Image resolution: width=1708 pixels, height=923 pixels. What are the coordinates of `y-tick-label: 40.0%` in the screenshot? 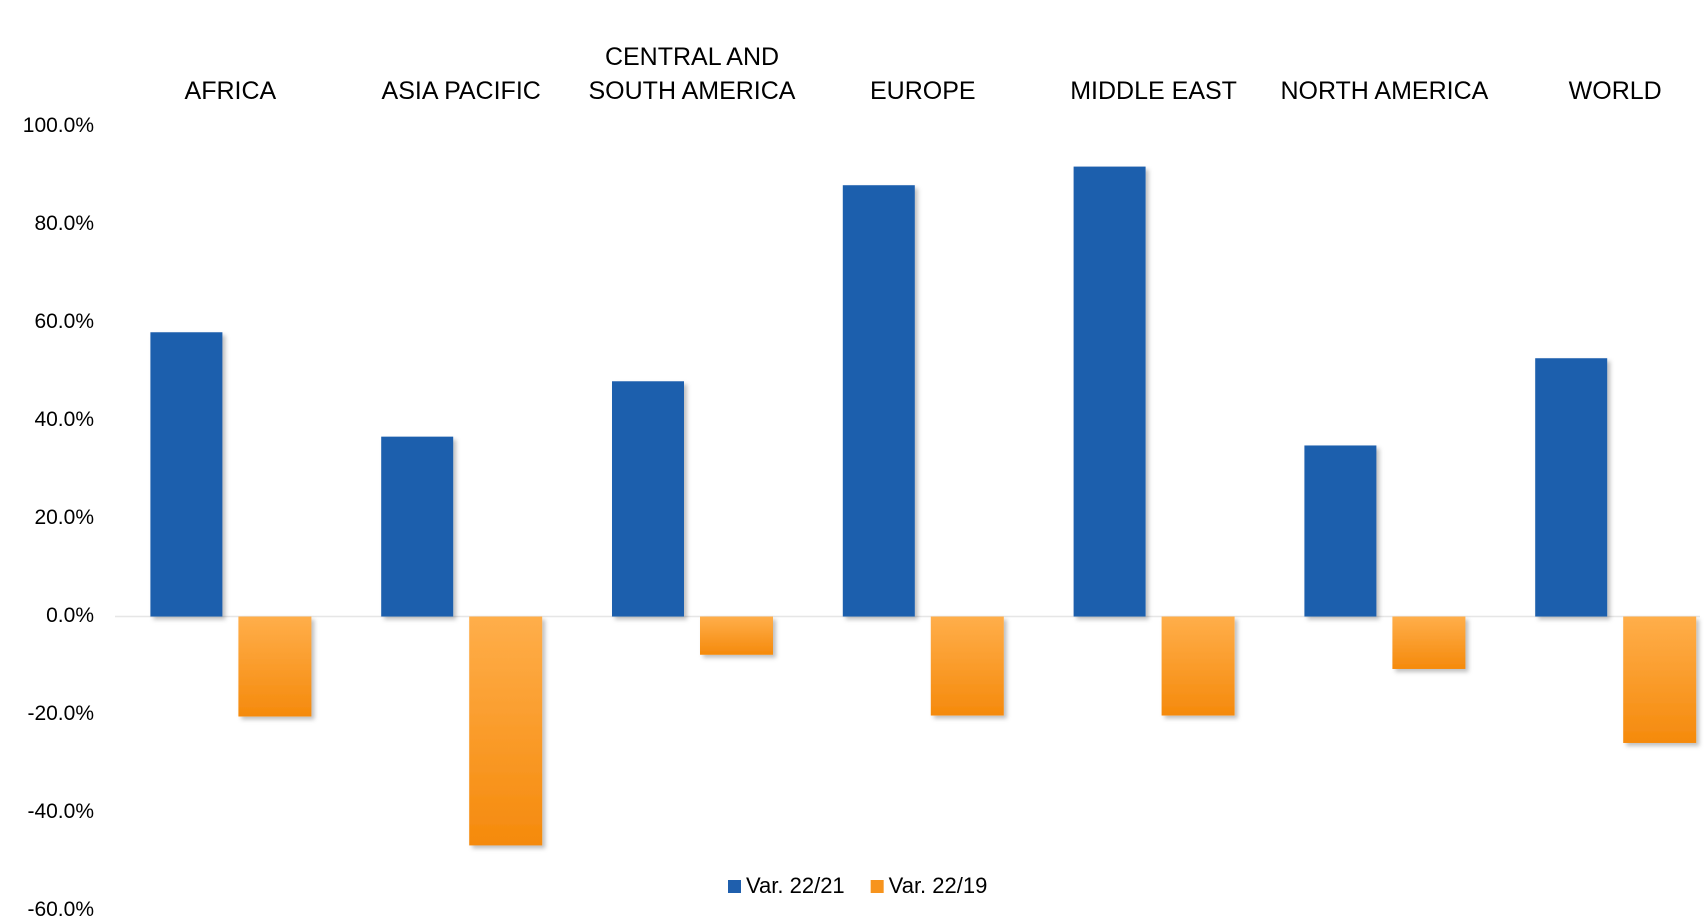 It's located at (64, 419).